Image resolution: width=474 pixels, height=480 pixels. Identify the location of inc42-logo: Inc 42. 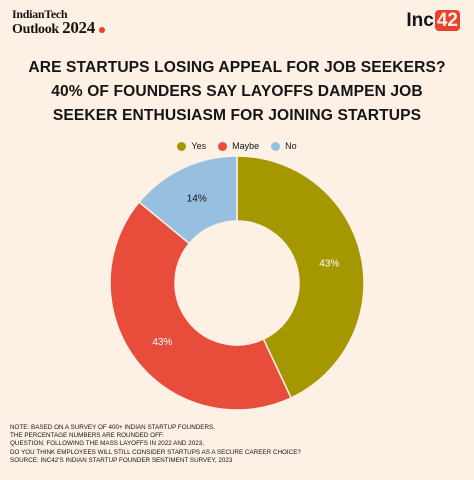
(433, 21).